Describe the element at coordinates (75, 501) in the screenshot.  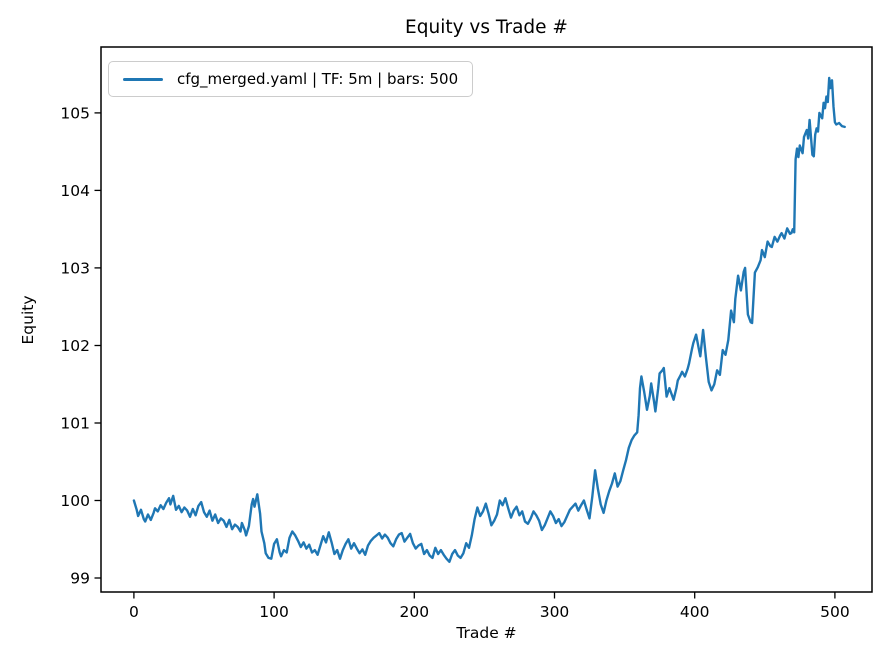
I see `y-tick-label: 100` at that location.